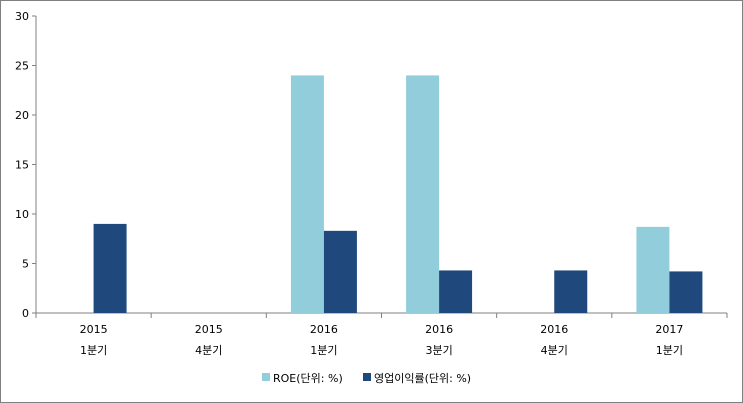  Describe the element at coordinates (22, 115) in the screenshot. I see `y-tick-label: 20` at that location.